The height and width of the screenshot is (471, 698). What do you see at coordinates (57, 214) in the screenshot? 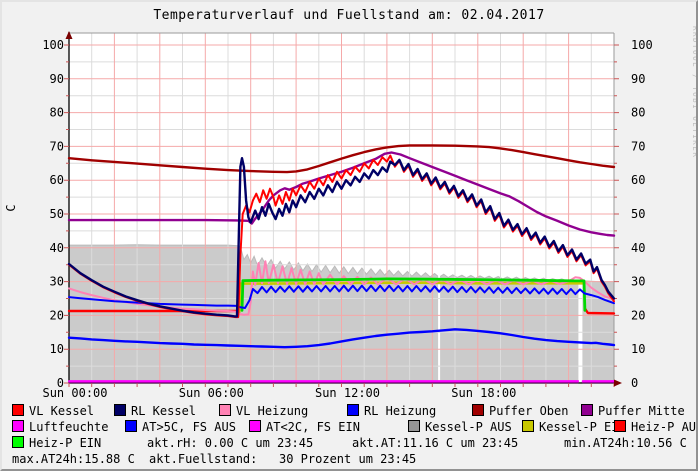
I see `y-tick-label-left: 50` at bounding box center [57, 214].